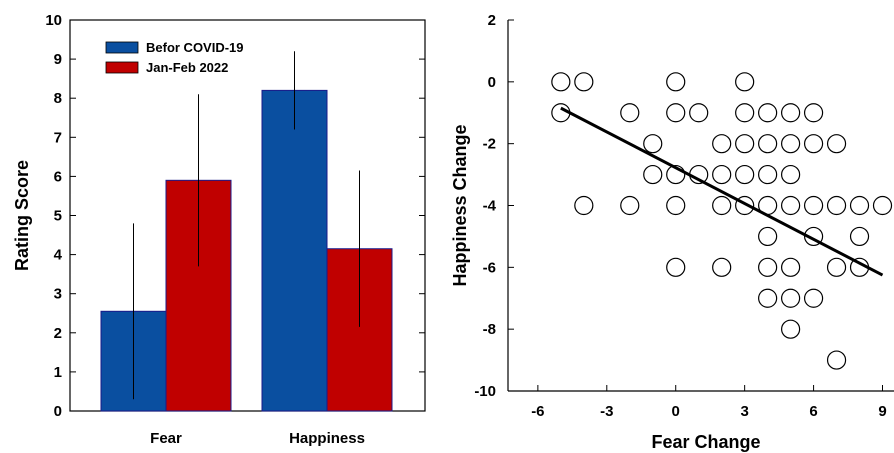 This screenshot has height=453, width=894. Describe the element at coordinates (490, 206) in the screenshot. I see `y-tick-label: -4` at that location.